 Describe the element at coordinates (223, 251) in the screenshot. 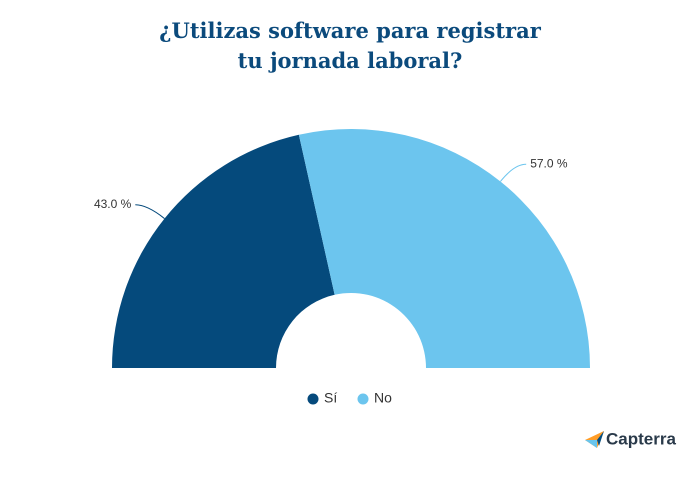

I see `slice` at that location.